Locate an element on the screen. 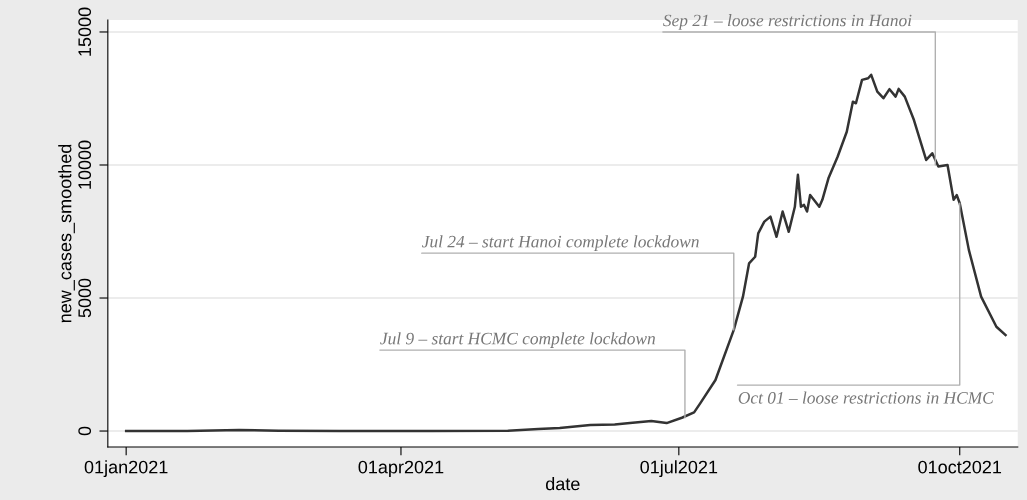 This screenshot has width=1027, height=500. annotation: Jul 24 – start Hanoi complete lockdown is located at coordinates (560, 243).